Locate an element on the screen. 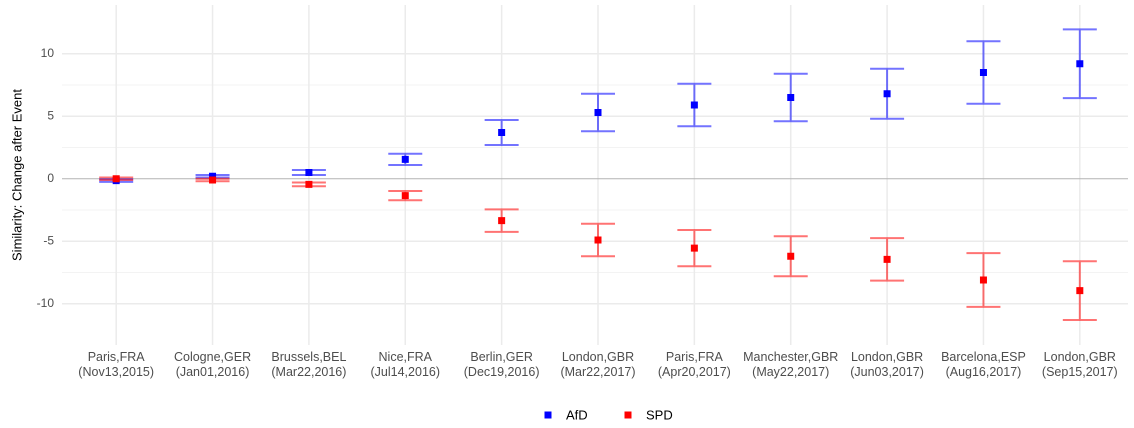 This screenshot has width=1134, height=428. x-tick-label: London,GBR (Mar22,2017) is located at coordinates (598, 364).